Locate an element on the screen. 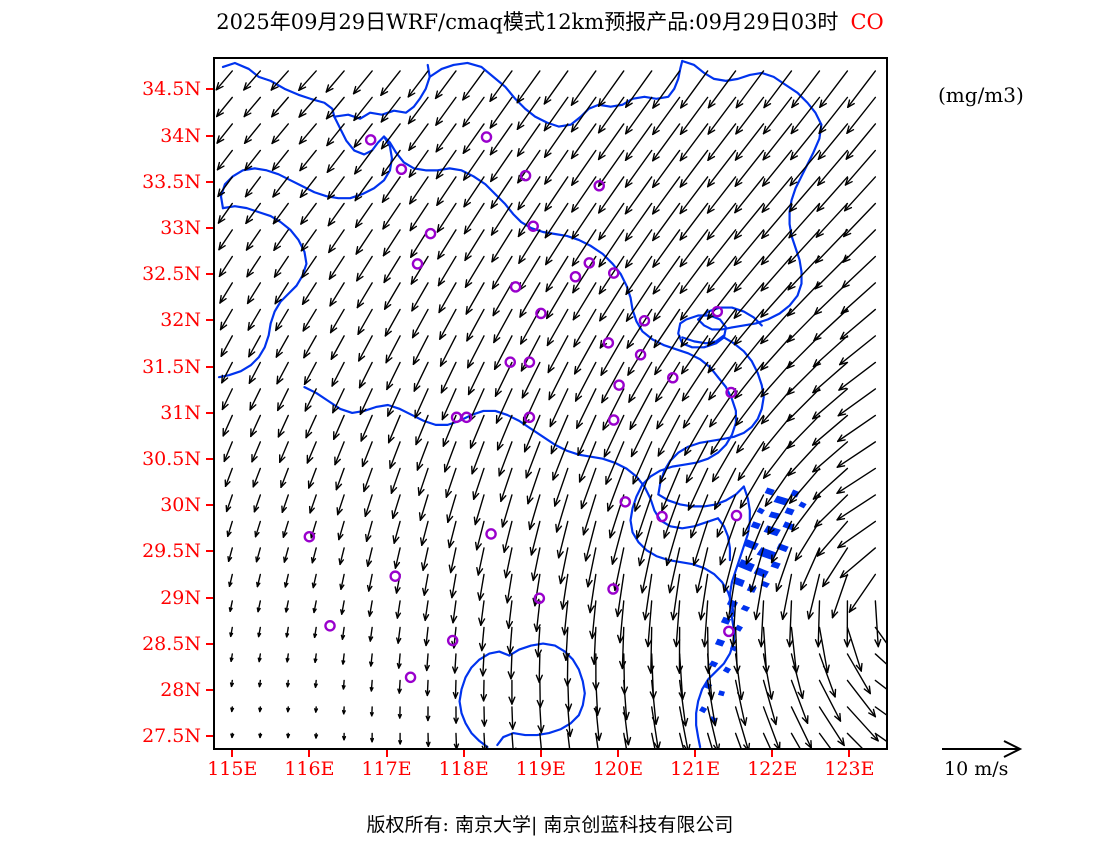 The image size is (1100, 850). species-label: CO is located at coordinates (867, 22).